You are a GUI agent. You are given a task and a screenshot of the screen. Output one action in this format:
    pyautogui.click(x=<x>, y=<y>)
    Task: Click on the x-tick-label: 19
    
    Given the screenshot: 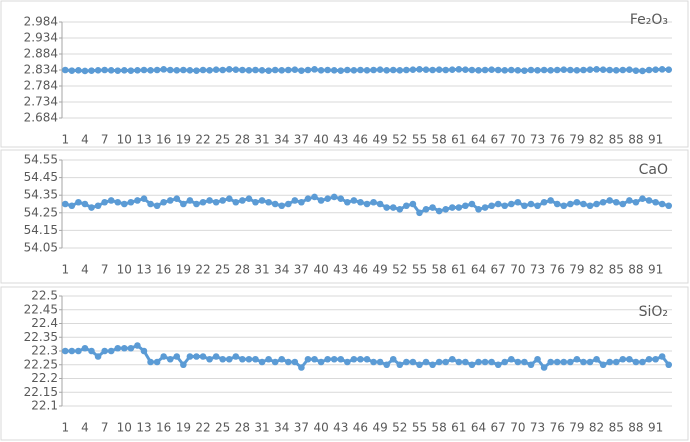 What is the action you would take?
    pyautogui.click(x=183, y=270)
    